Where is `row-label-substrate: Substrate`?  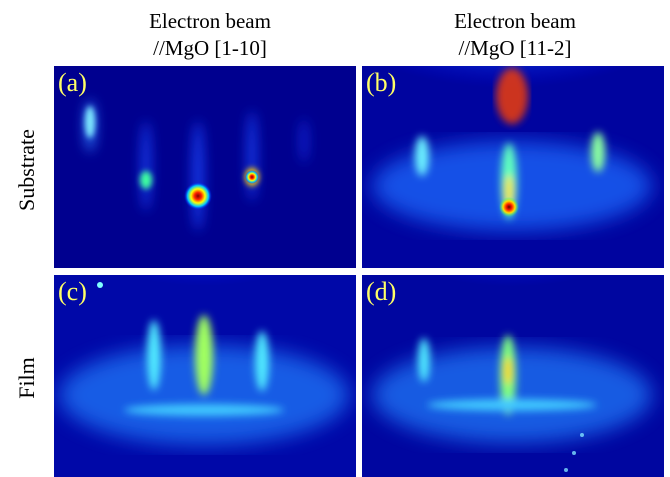
row-label-substrate: Substrate is located at coordinates (26, 170).